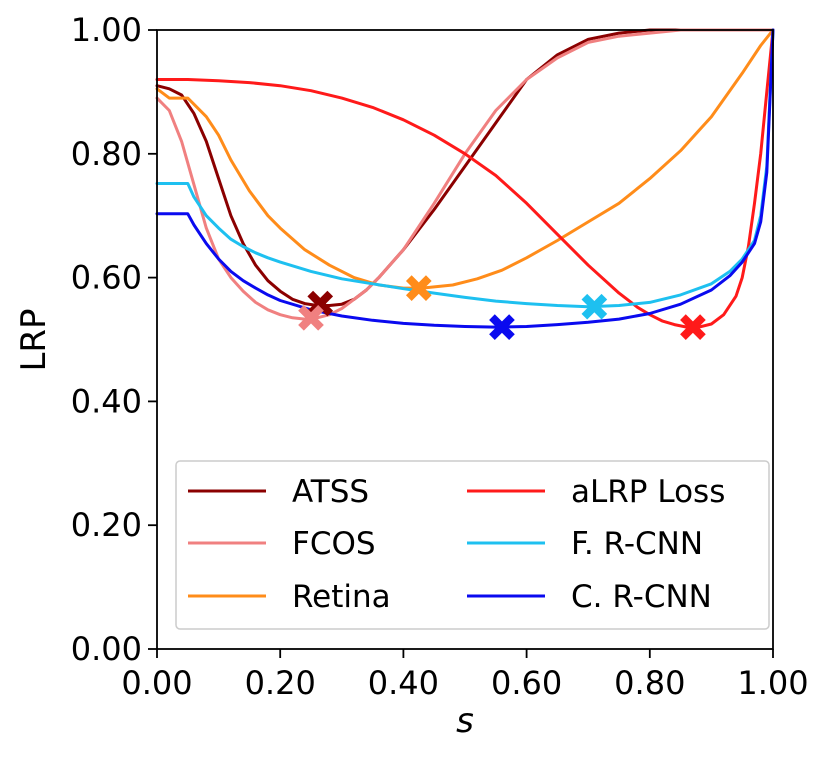  What do you see at coordinates (156, 683) in the screenshot?
I see `x-tick-label: 0.00` at bounding box center [156, 683].